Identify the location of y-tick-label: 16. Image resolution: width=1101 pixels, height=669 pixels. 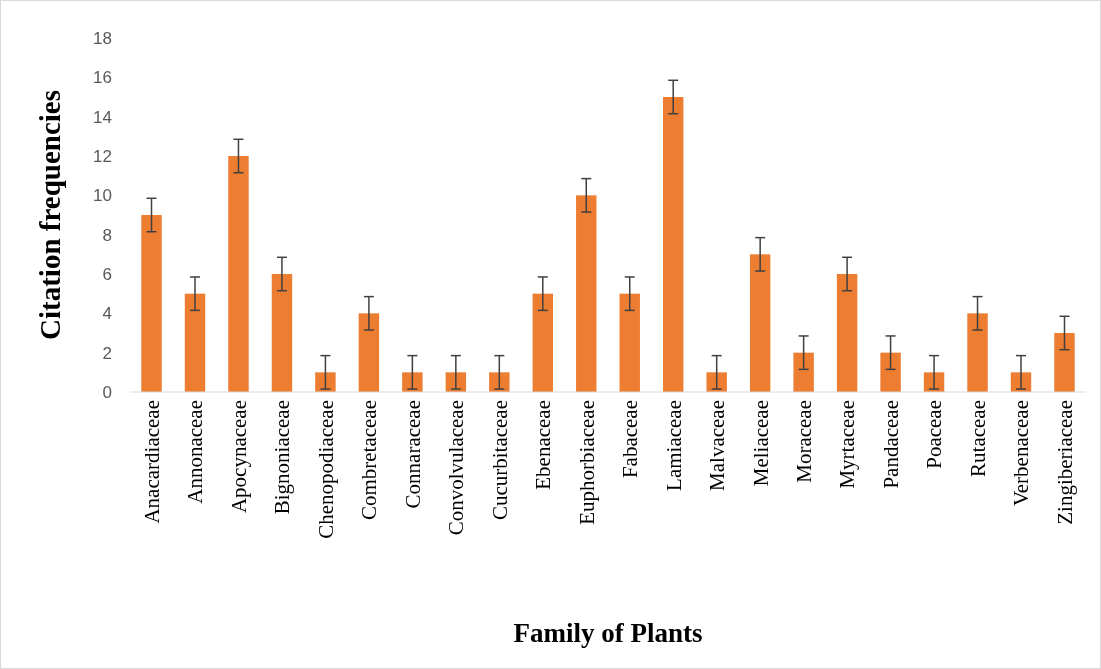
(102, 78).